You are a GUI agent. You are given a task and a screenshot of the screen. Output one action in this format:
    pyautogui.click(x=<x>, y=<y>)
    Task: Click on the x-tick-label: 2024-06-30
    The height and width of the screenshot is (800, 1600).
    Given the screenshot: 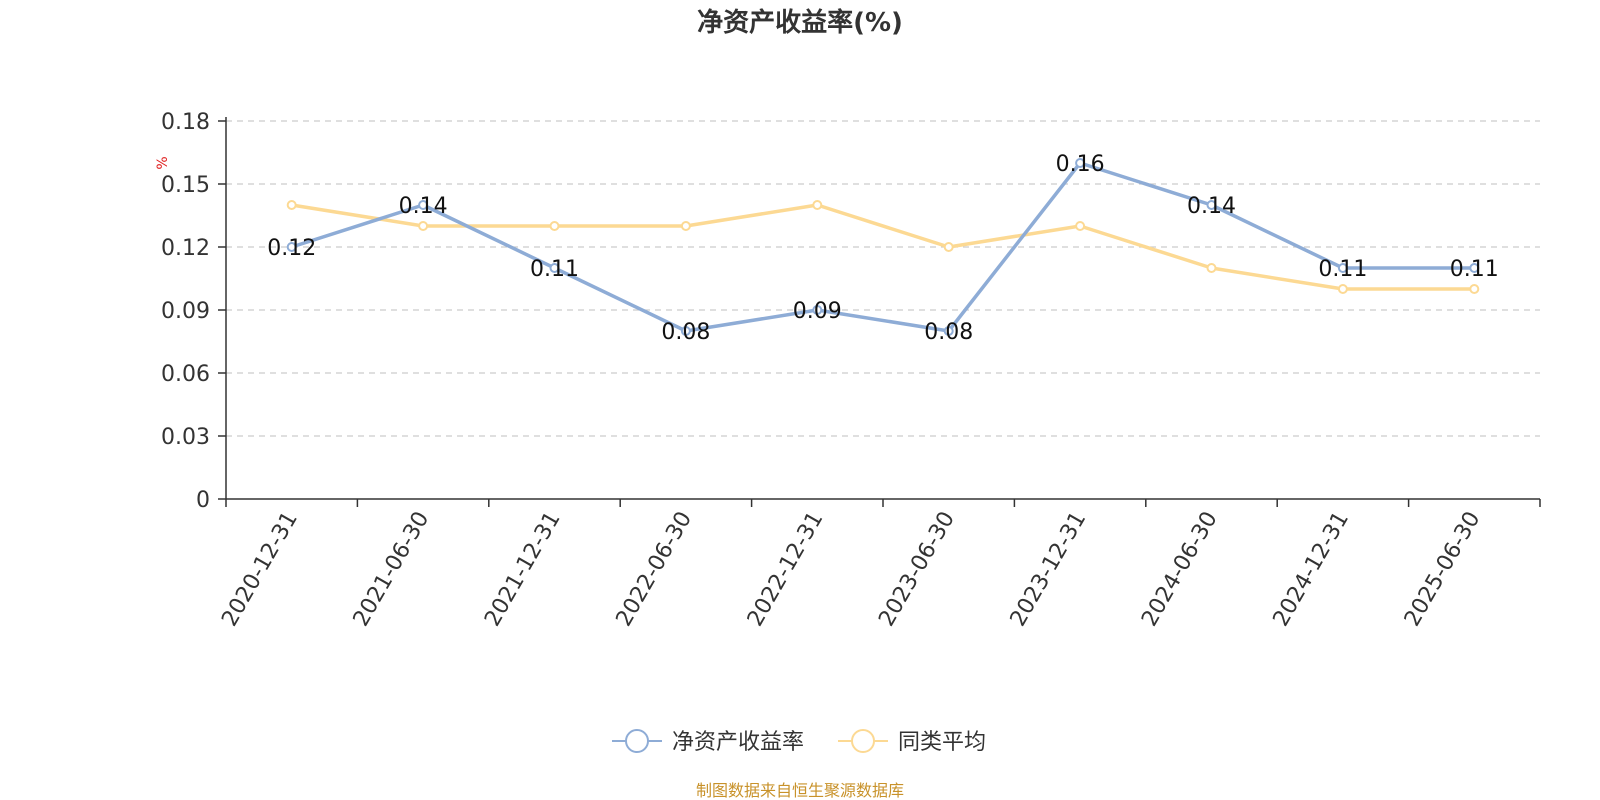 What is the action you would take?
    pyautogui.click(x=1180, y=569)
    